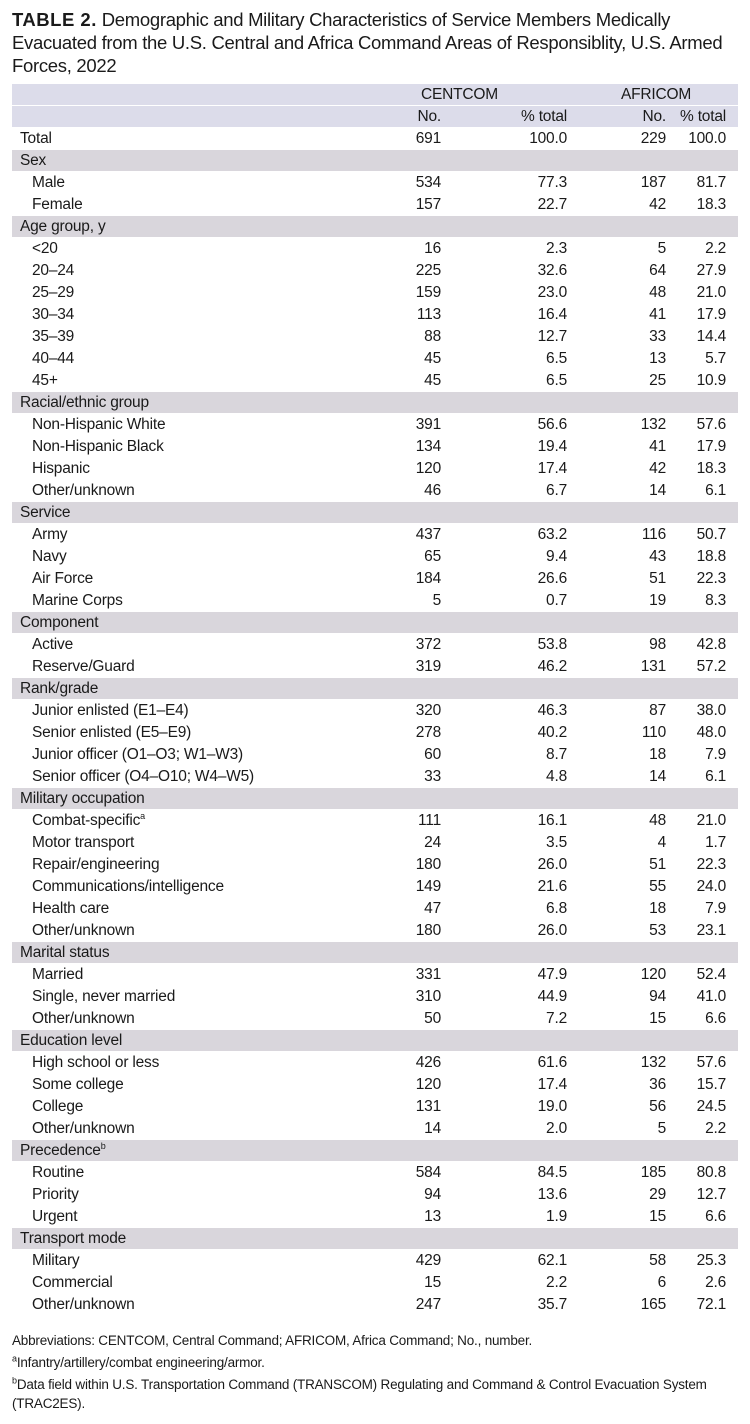  What do you see at coordinates (623, 908) in the screenshot?
I see `cell-africom-no: 18` at bounding box center [623, 908].